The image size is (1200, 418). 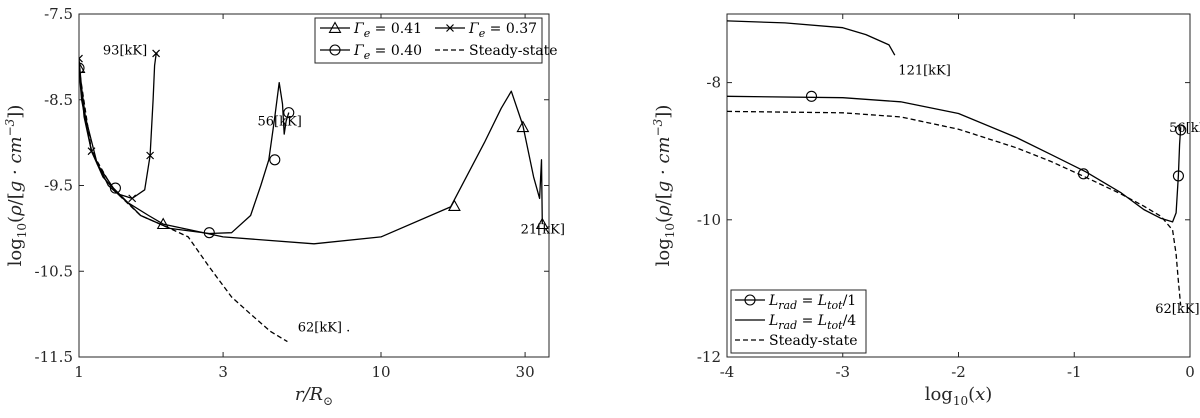 I want to click on left-annotation-93-kk: 93[kK], so click(x=125, y=50).